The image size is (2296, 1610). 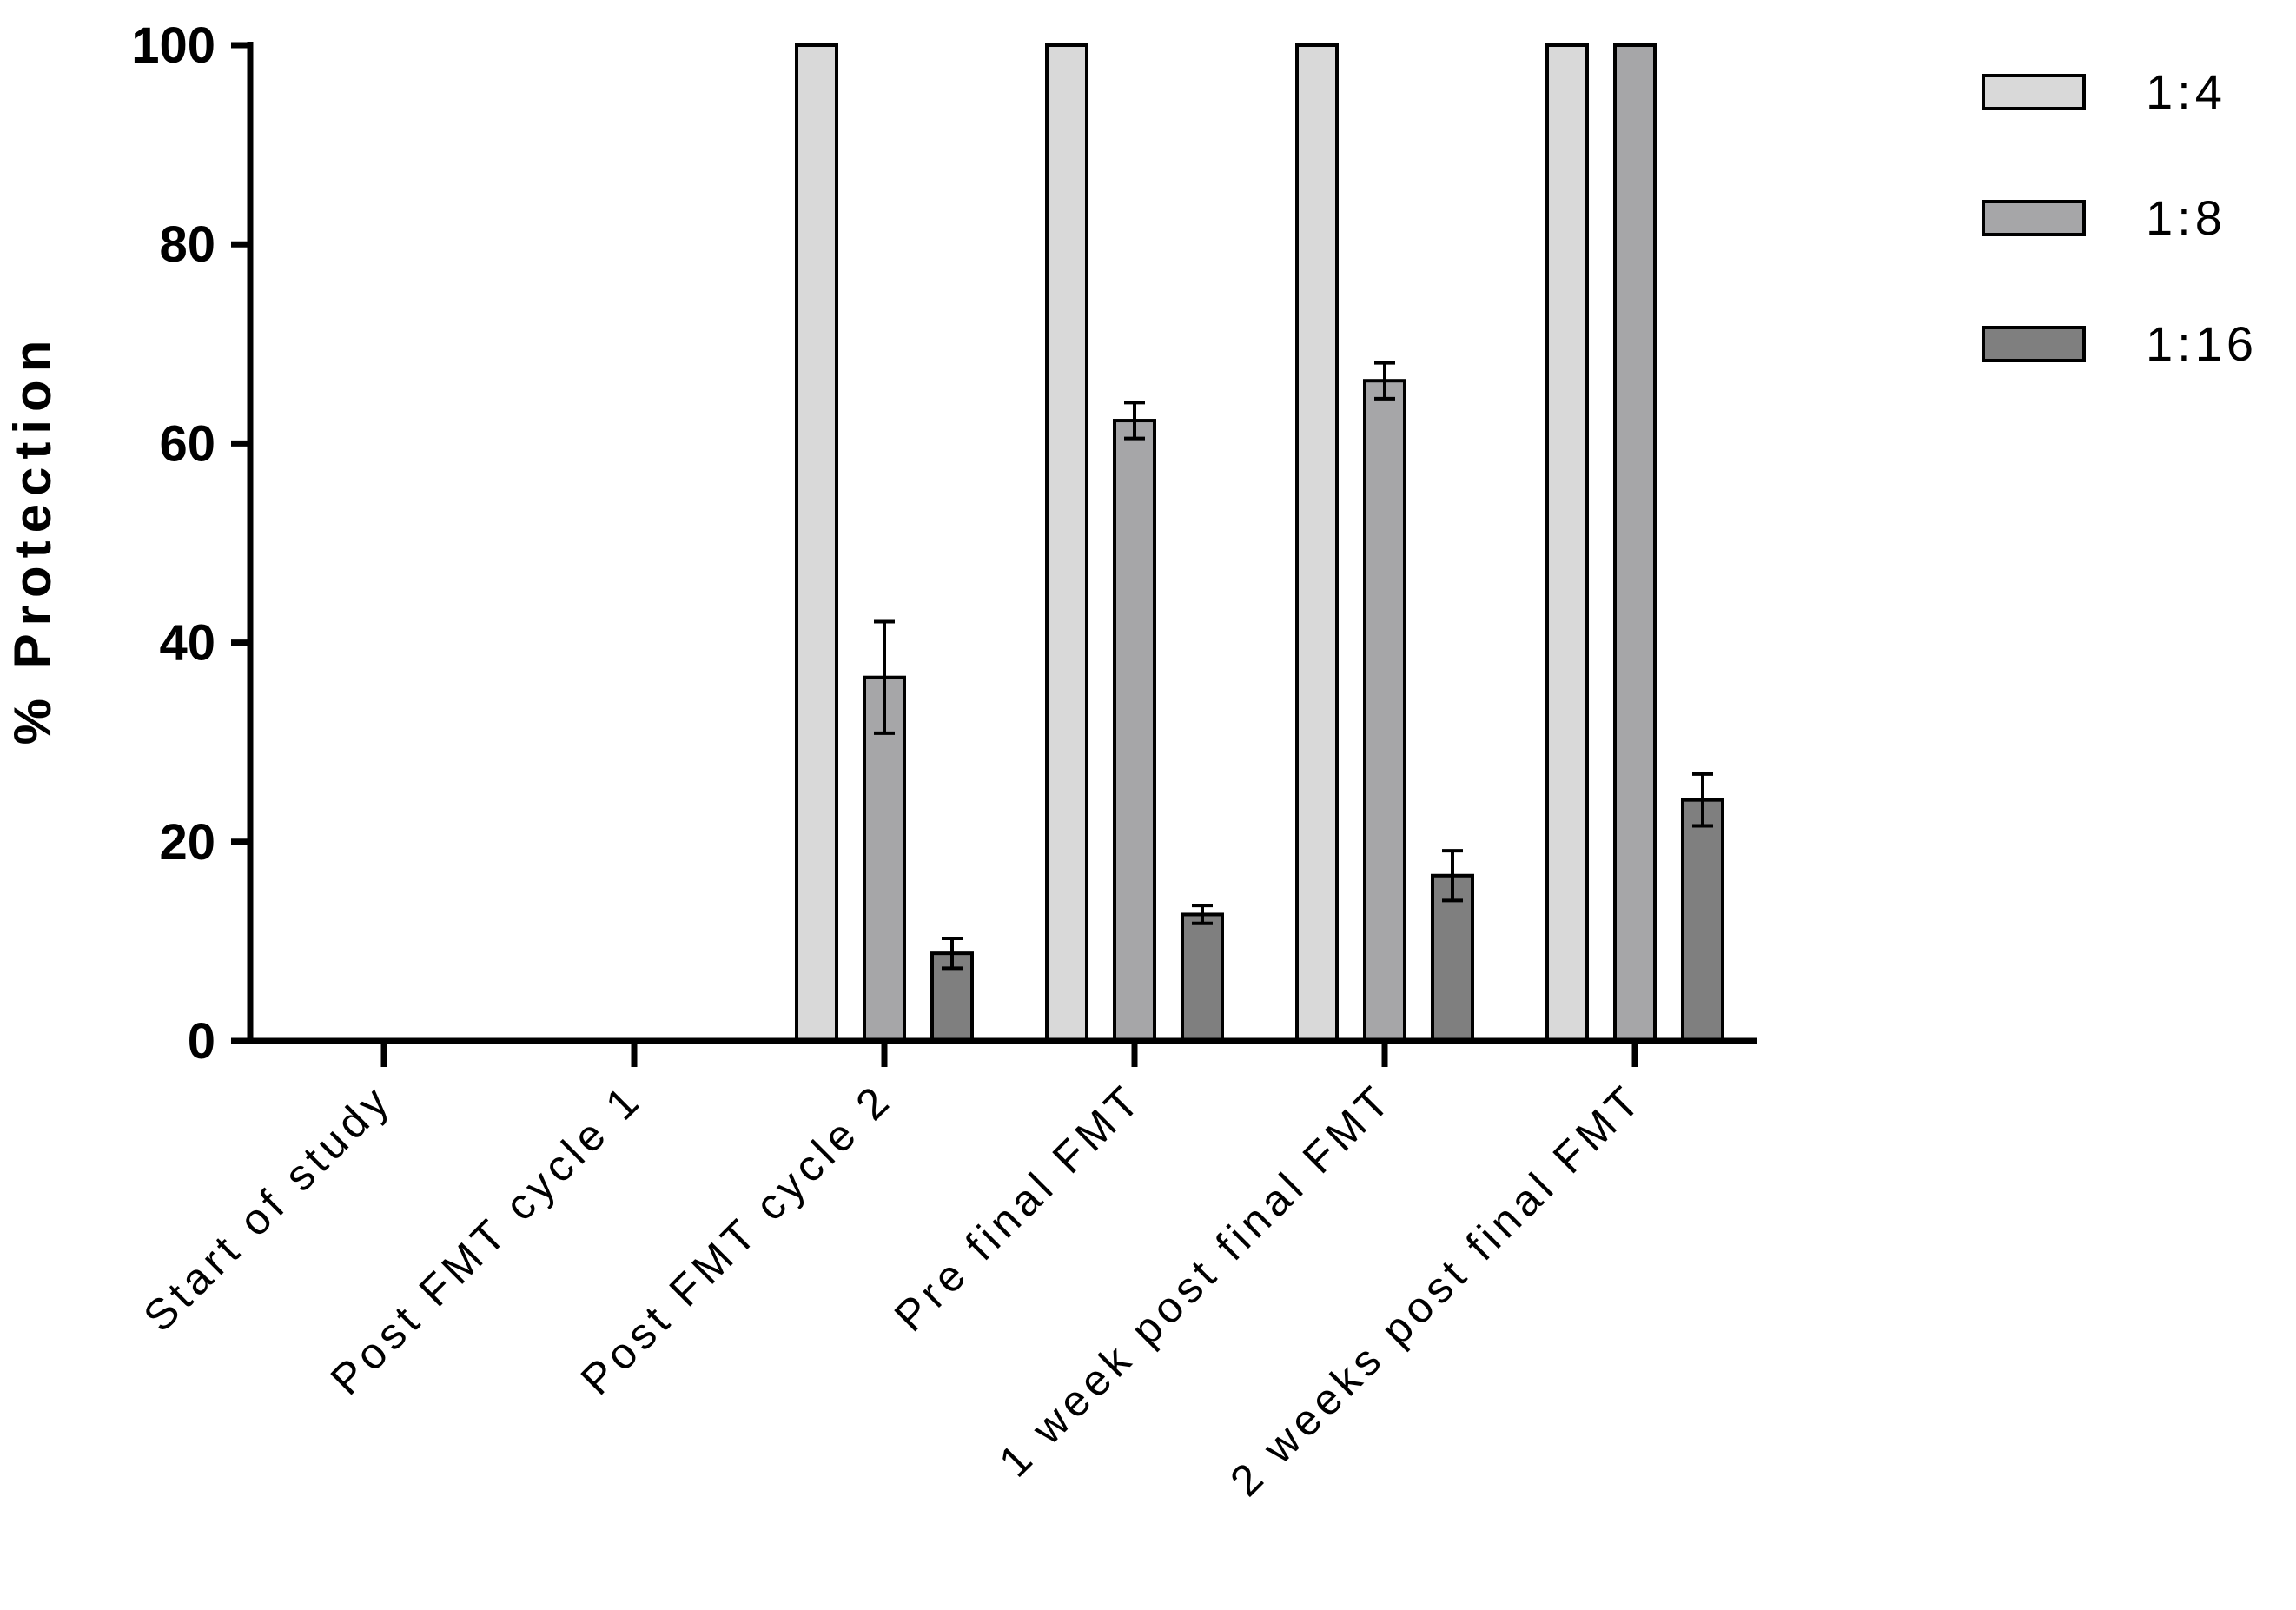 I want to click on x-tick-label: 2 weeks post final FMT, so click(x=1436, y=1289).